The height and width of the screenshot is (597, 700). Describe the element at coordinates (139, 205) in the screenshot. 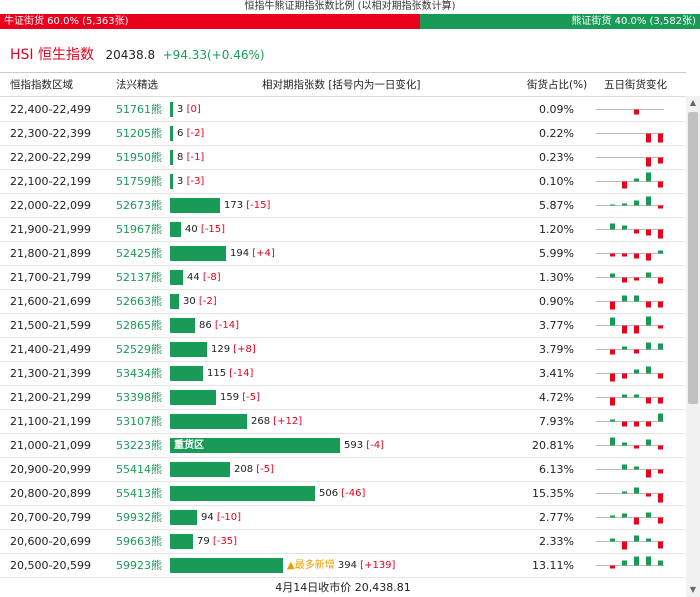

I see `warrant-code-link: 52673熊` at that location.